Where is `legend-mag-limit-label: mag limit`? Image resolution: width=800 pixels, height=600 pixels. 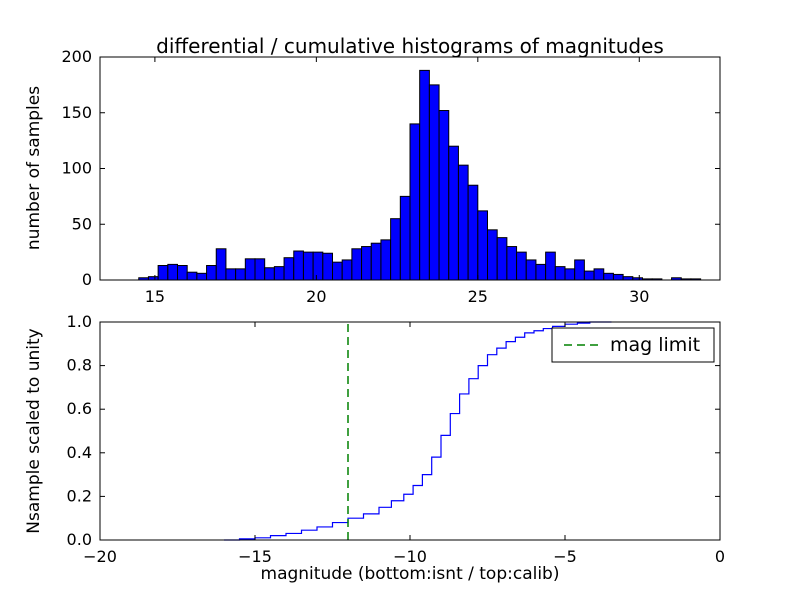
legend-mag-limit-label: mag limit is located at coordinates (655, 345).